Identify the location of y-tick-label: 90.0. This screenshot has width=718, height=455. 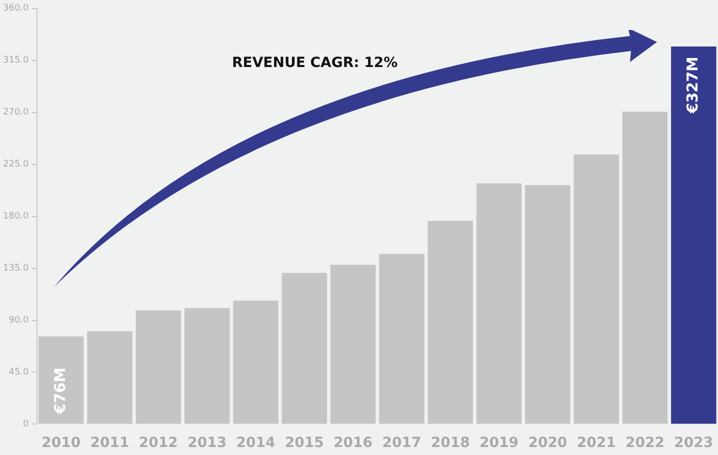
(19, 321).